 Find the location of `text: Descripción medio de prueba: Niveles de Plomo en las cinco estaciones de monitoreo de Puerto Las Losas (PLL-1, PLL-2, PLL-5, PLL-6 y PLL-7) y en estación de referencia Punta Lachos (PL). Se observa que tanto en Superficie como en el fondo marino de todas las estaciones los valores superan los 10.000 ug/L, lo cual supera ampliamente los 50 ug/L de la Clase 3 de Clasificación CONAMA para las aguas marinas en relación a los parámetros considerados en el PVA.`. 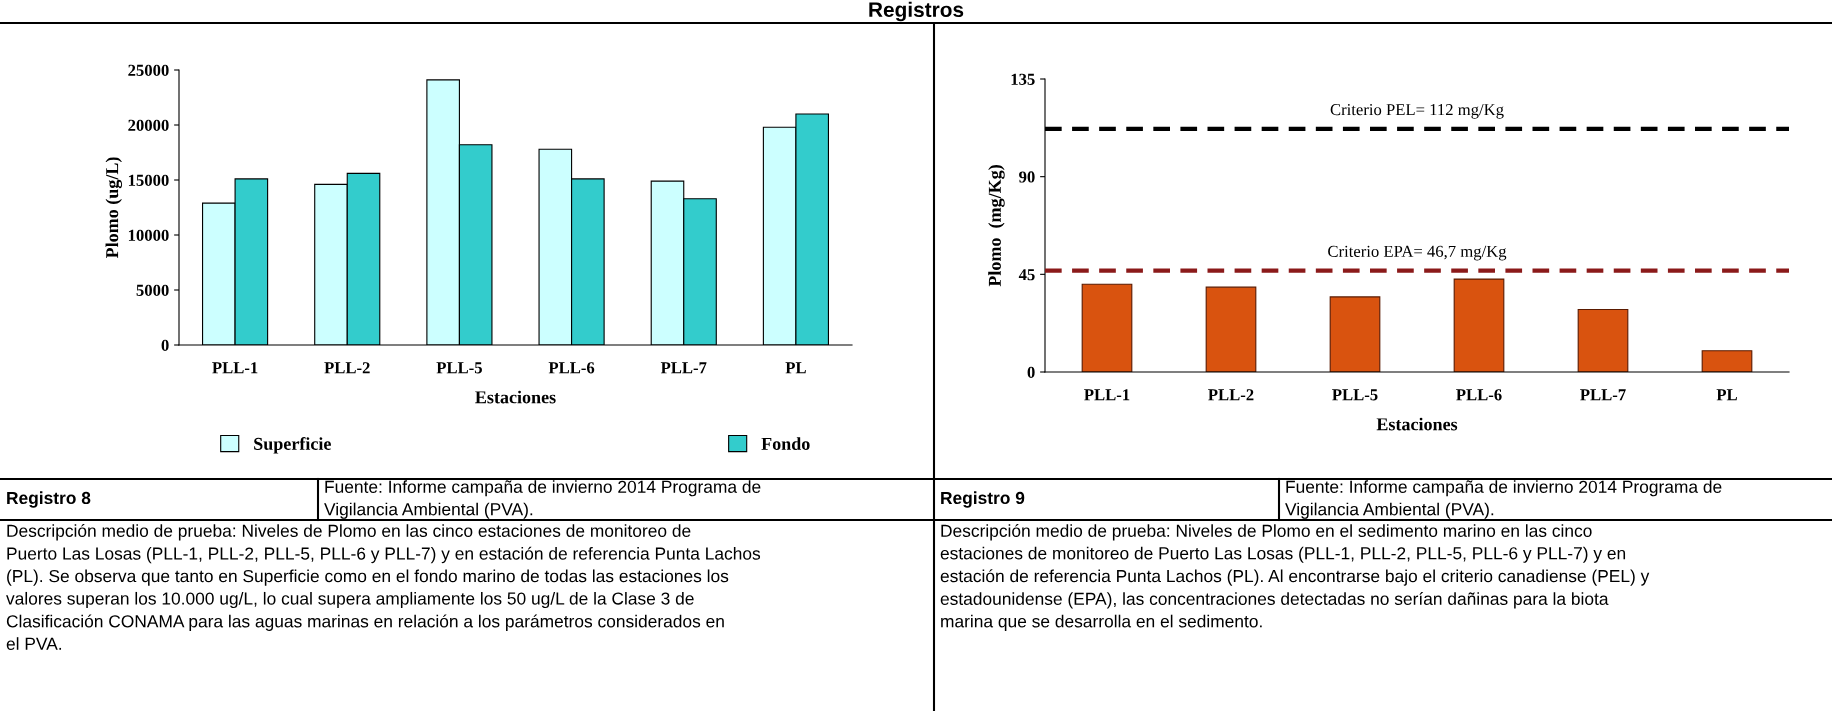

text: Descripción medio de prueba: Niveles de Plomo en las cinco estaciones de monitoreo de Puerto Las Losas (PLL-1, PLL-2, PLL-5, PLL-6 y PLL-7) y en estación de referencia Punta Lachos (PL). Se observa que tanto en Superficie como en el fondo marino de todas las estaciones los valores superan los 10.000 ug/L, lo cual supera ampliamente los 50 ug/L de la Clase 3 de Clasificación CONAMA para las aguas marinas en relación a los parámetros considerados en el PVA. is located at coordinates (383, 587).